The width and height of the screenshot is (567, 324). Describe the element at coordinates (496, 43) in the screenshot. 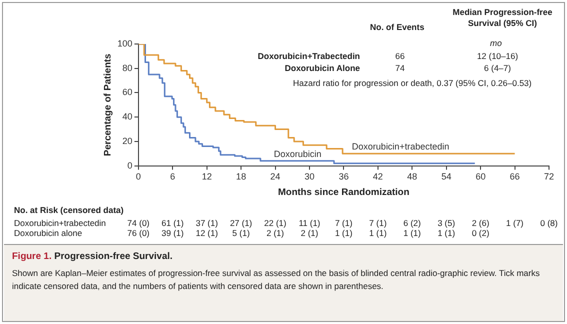

I see `annotation: mo` at that location.